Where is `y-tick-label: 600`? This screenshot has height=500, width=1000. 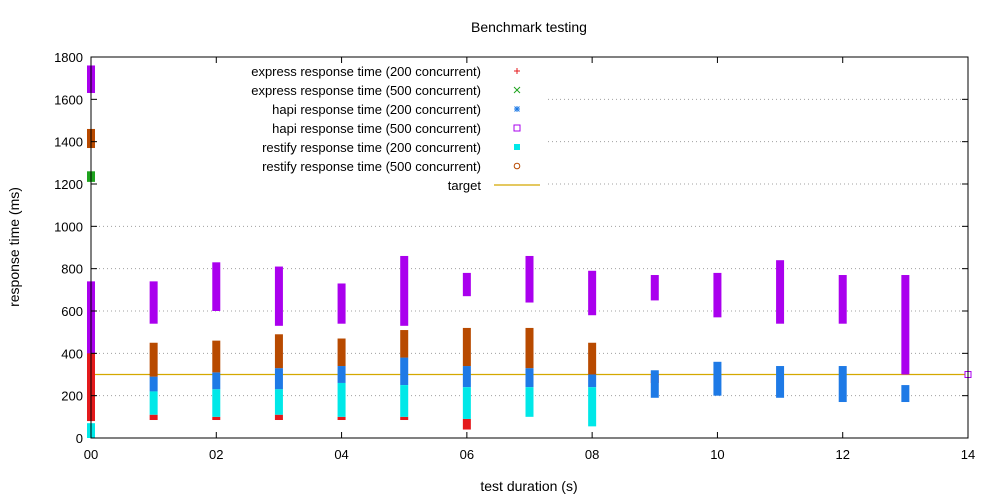
y-tick-label: 600 is located at coordinates (72, 311).